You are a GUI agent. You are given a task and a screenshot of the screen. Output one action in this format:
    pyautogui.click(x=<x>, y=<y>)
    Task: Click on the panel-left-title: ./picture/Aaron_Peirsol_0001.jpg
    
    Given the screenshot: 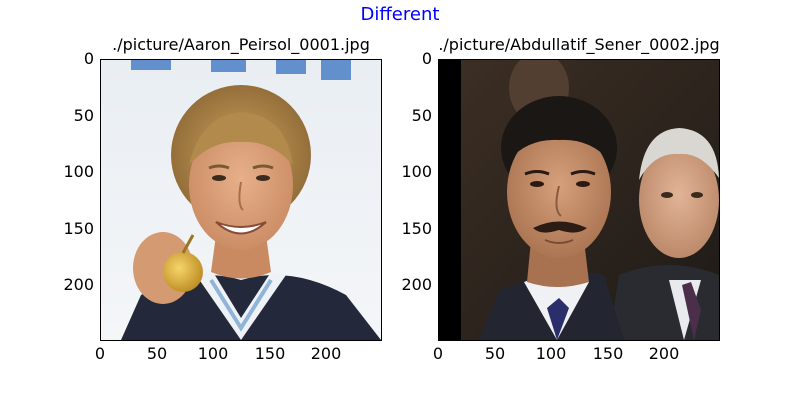 What is the action you would take?
    pyautogui.click(x=241, y=44)
    